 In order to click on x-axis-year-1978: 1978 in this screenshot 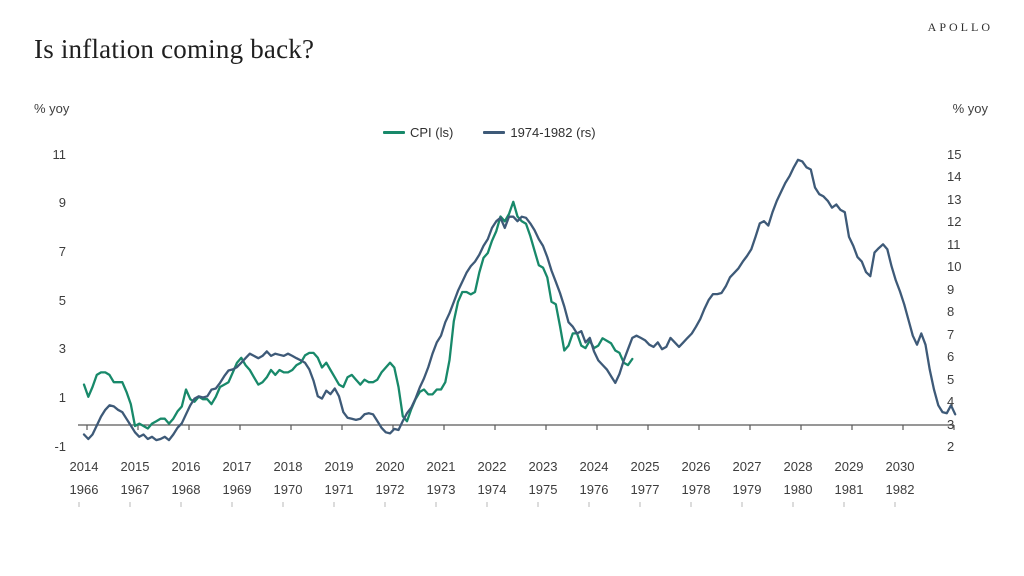, I will do `click(696, 489)`.